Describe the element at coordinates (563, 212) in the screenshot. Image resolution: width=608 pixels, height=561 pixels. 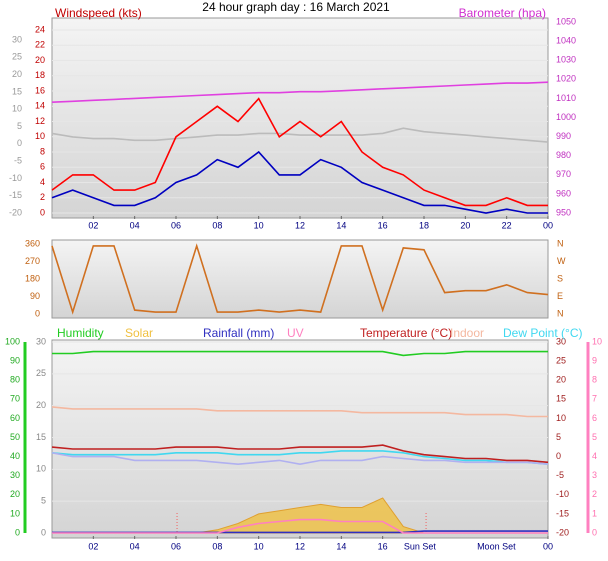
I see `y2-tick-label: 950` at that location.